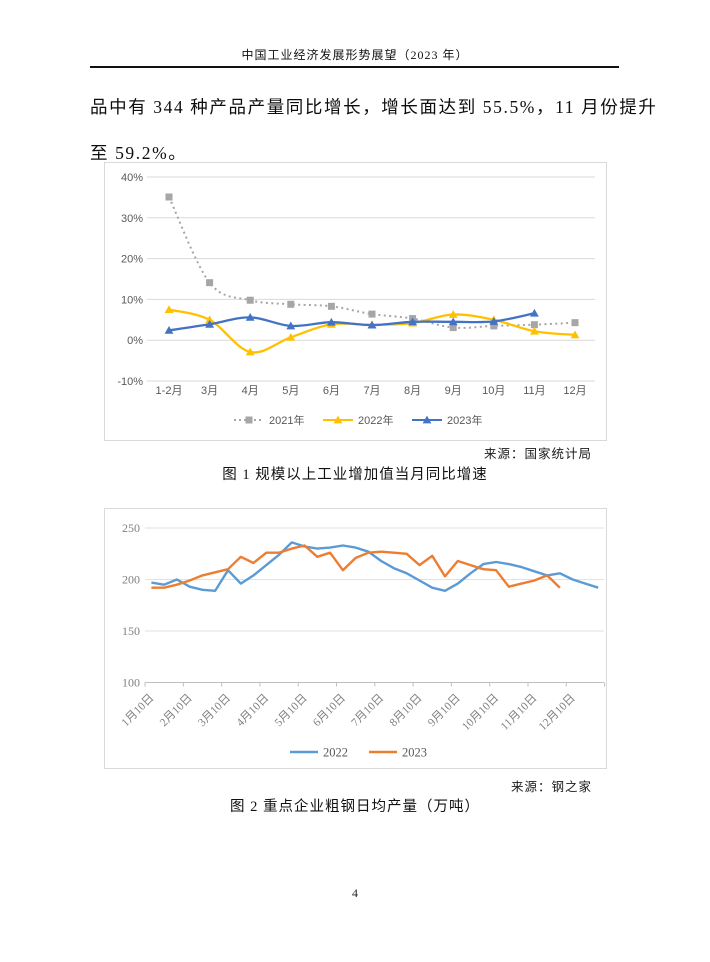  What do you see at coordinates (453, 391) in the screenshot?
I see `x-tick-label: 9月` at bounding box center [453, 391].